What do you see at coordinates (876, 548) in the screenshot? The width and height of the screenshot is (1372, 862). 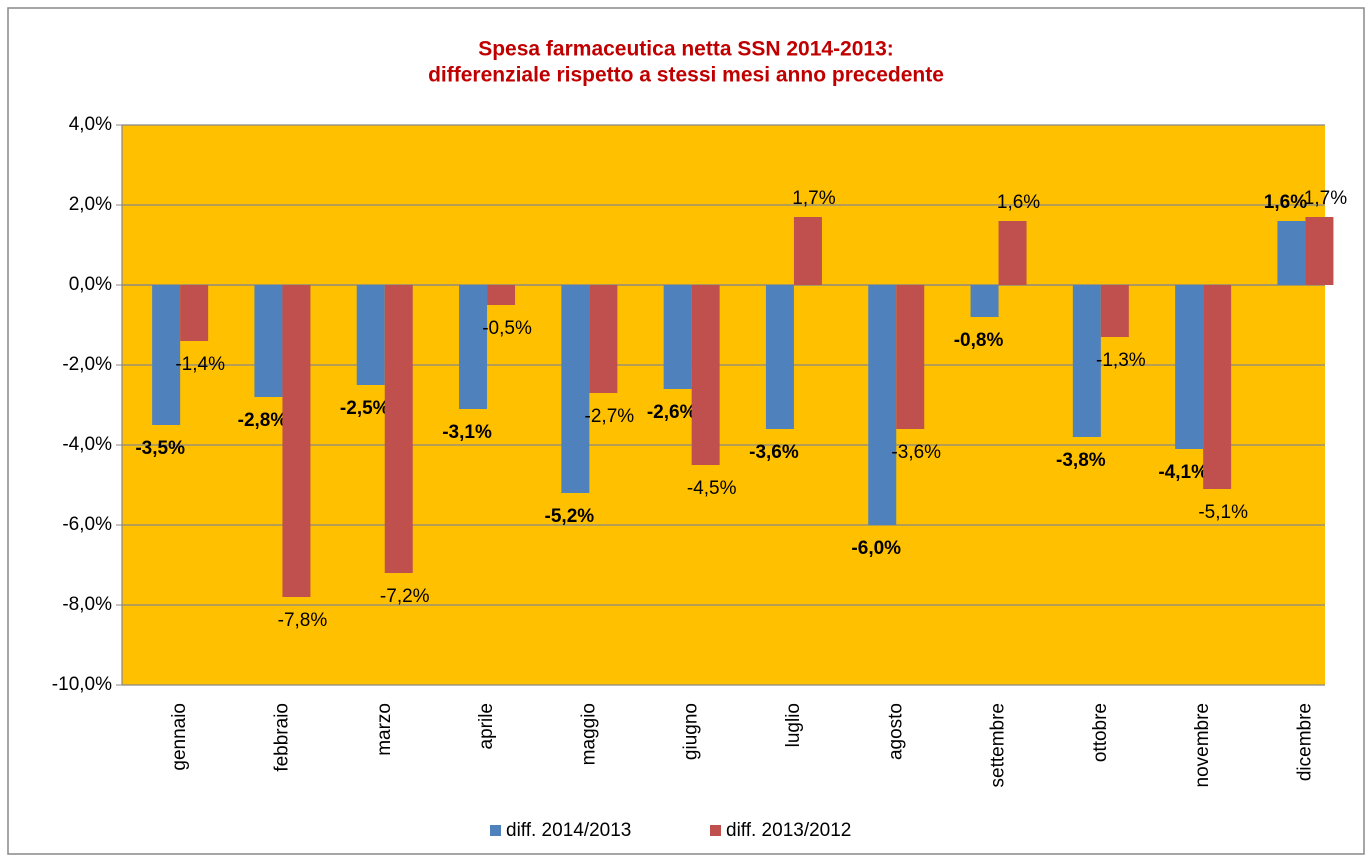 I see `data-label: -6,0%` at bounding box center [876, 548].